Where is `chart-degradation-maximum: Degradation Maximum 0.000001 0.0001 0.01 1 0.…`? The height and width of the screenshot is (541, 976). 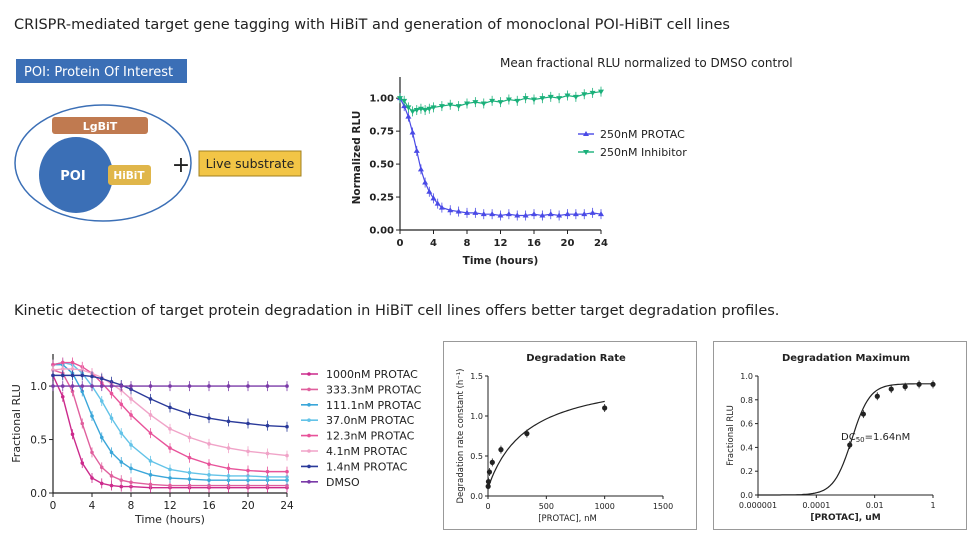 chart-degradation-maximum: Degradation Maximum 0.000001 0.0001 0.01 1 0.… is located at coordinates (840, 435).